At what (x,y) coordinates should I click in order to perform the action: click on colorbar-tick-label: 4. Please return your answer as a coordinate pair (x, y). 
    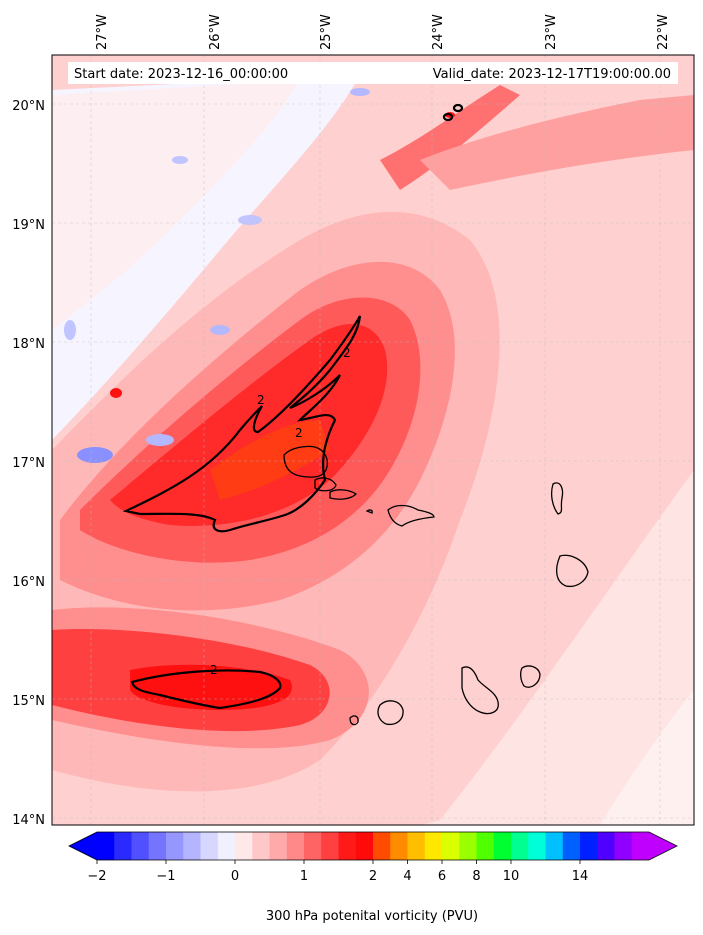
    Looking at the image, I should click on (407, 876).